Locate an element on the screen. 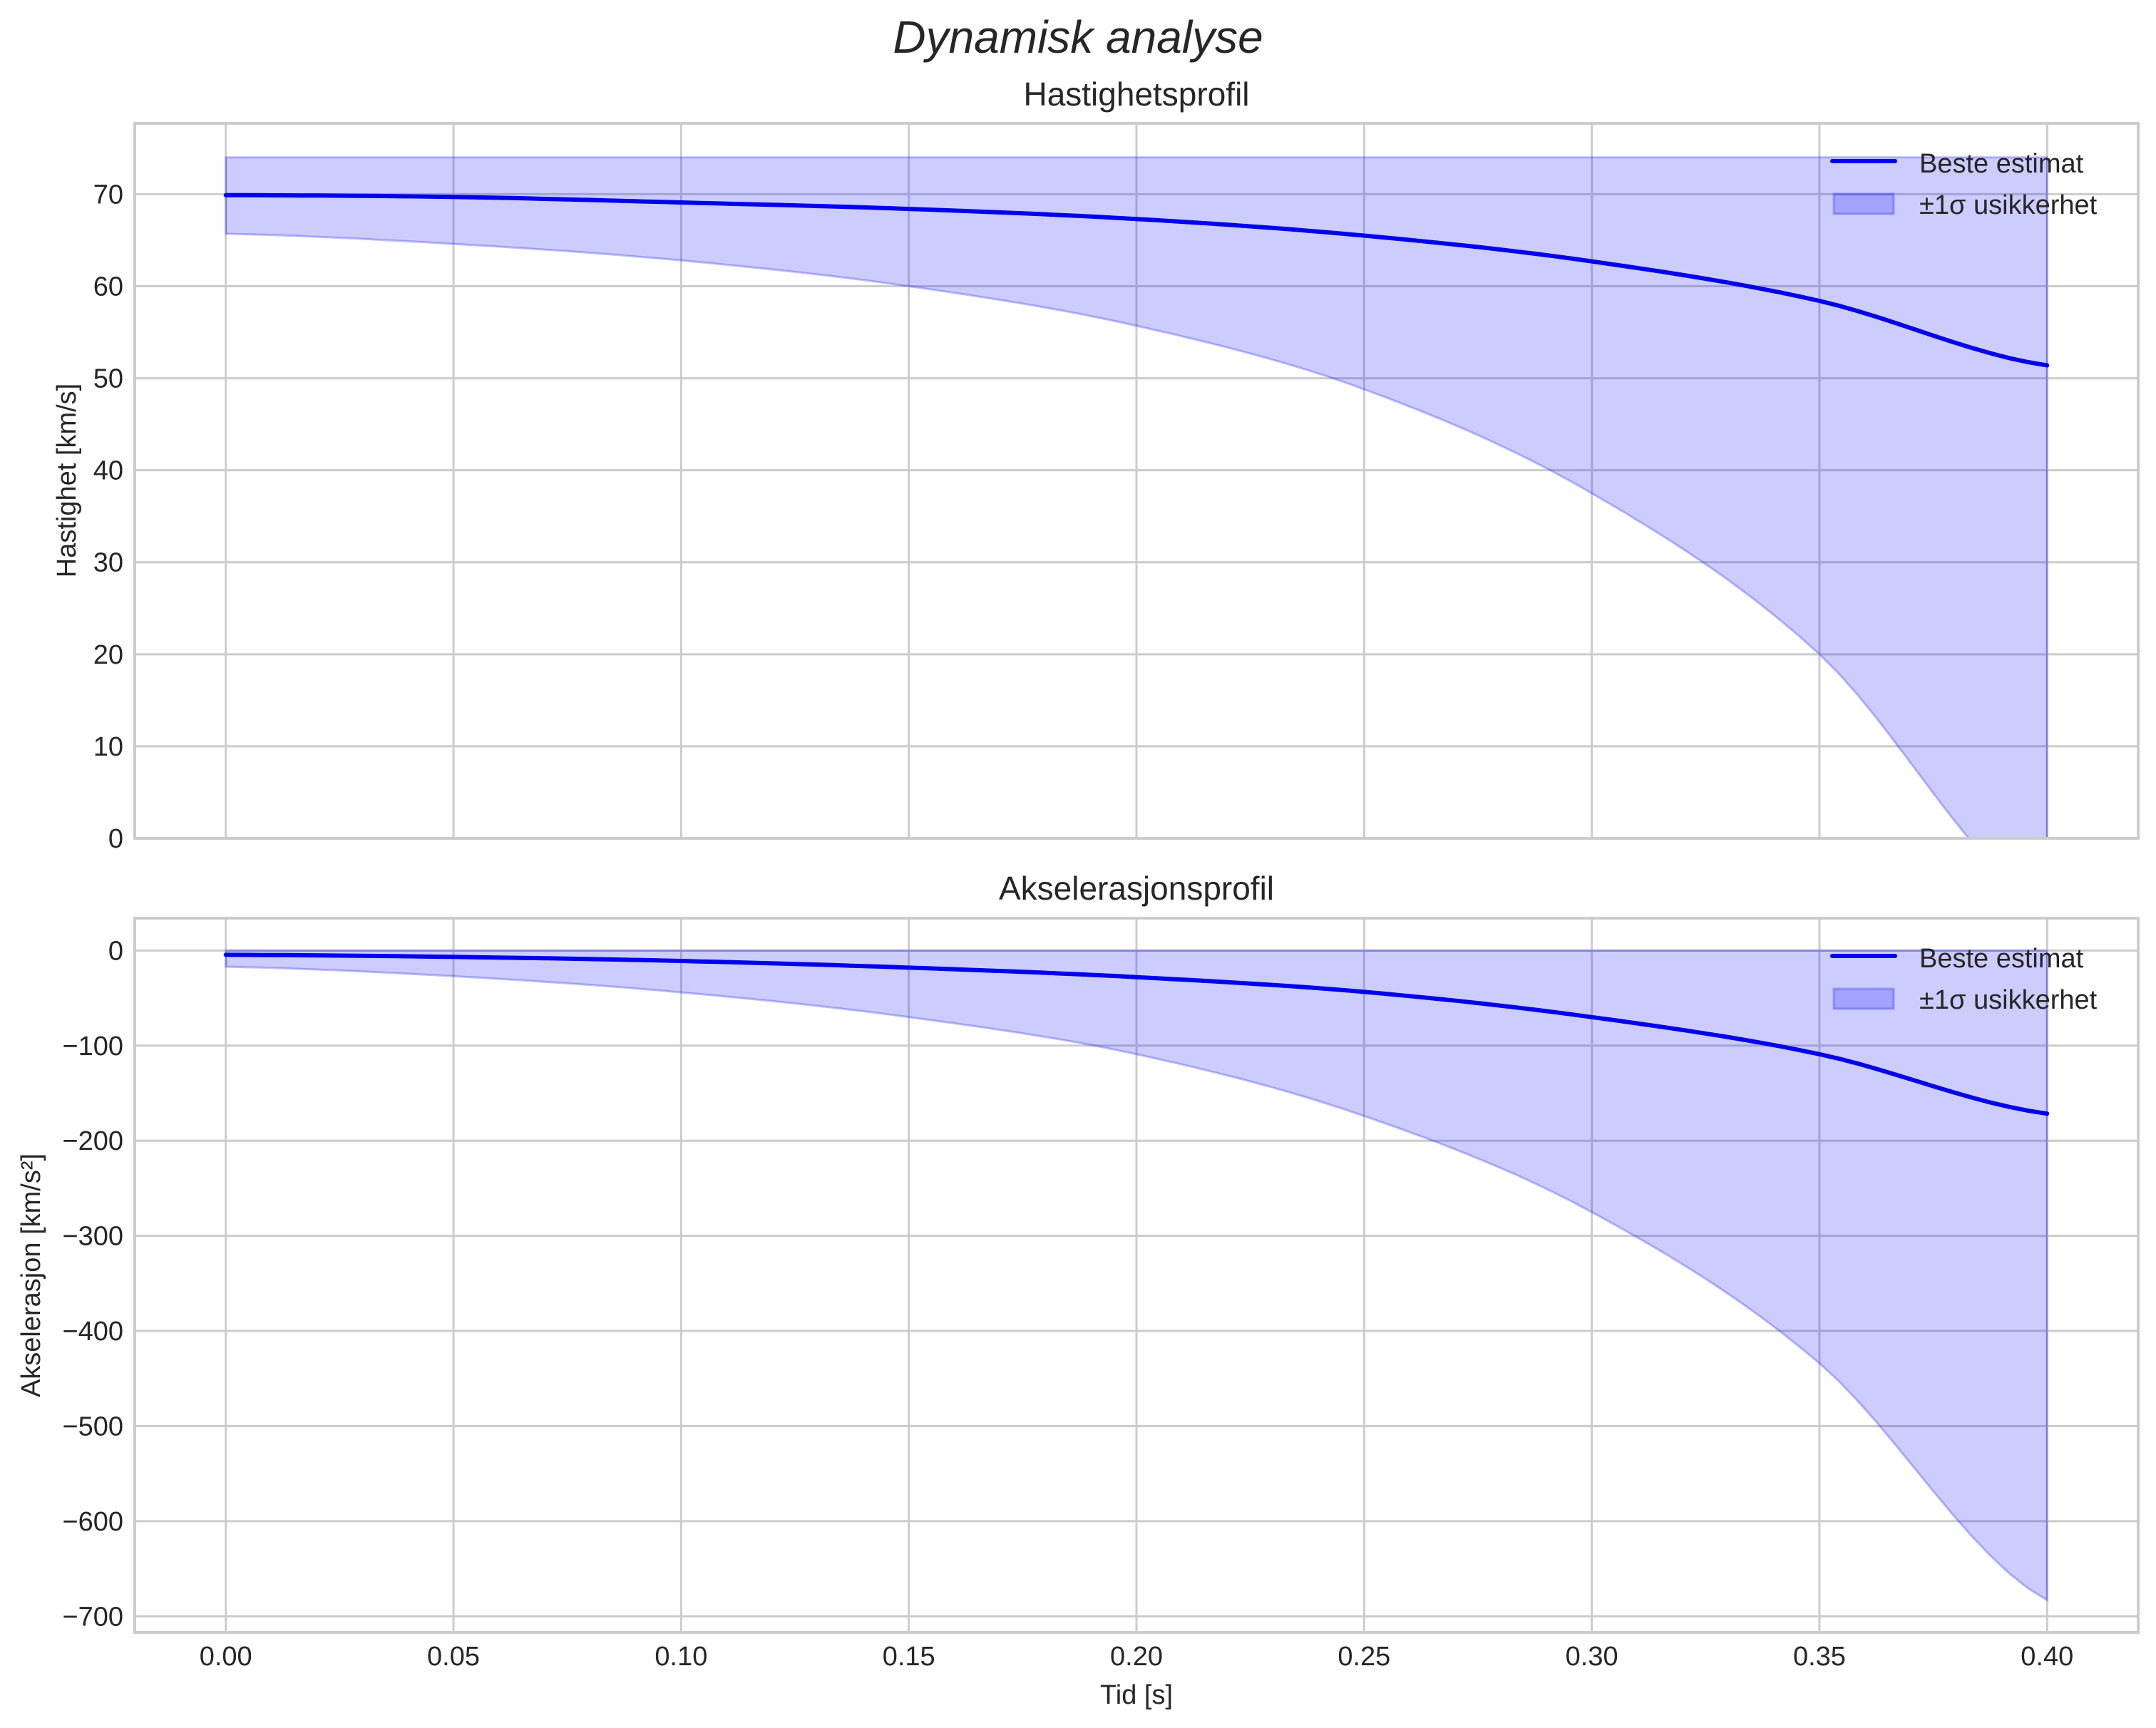 This screenshot has height=1728, width=2156. y-tick-label: −700 is located at coordinates (92, 1617).